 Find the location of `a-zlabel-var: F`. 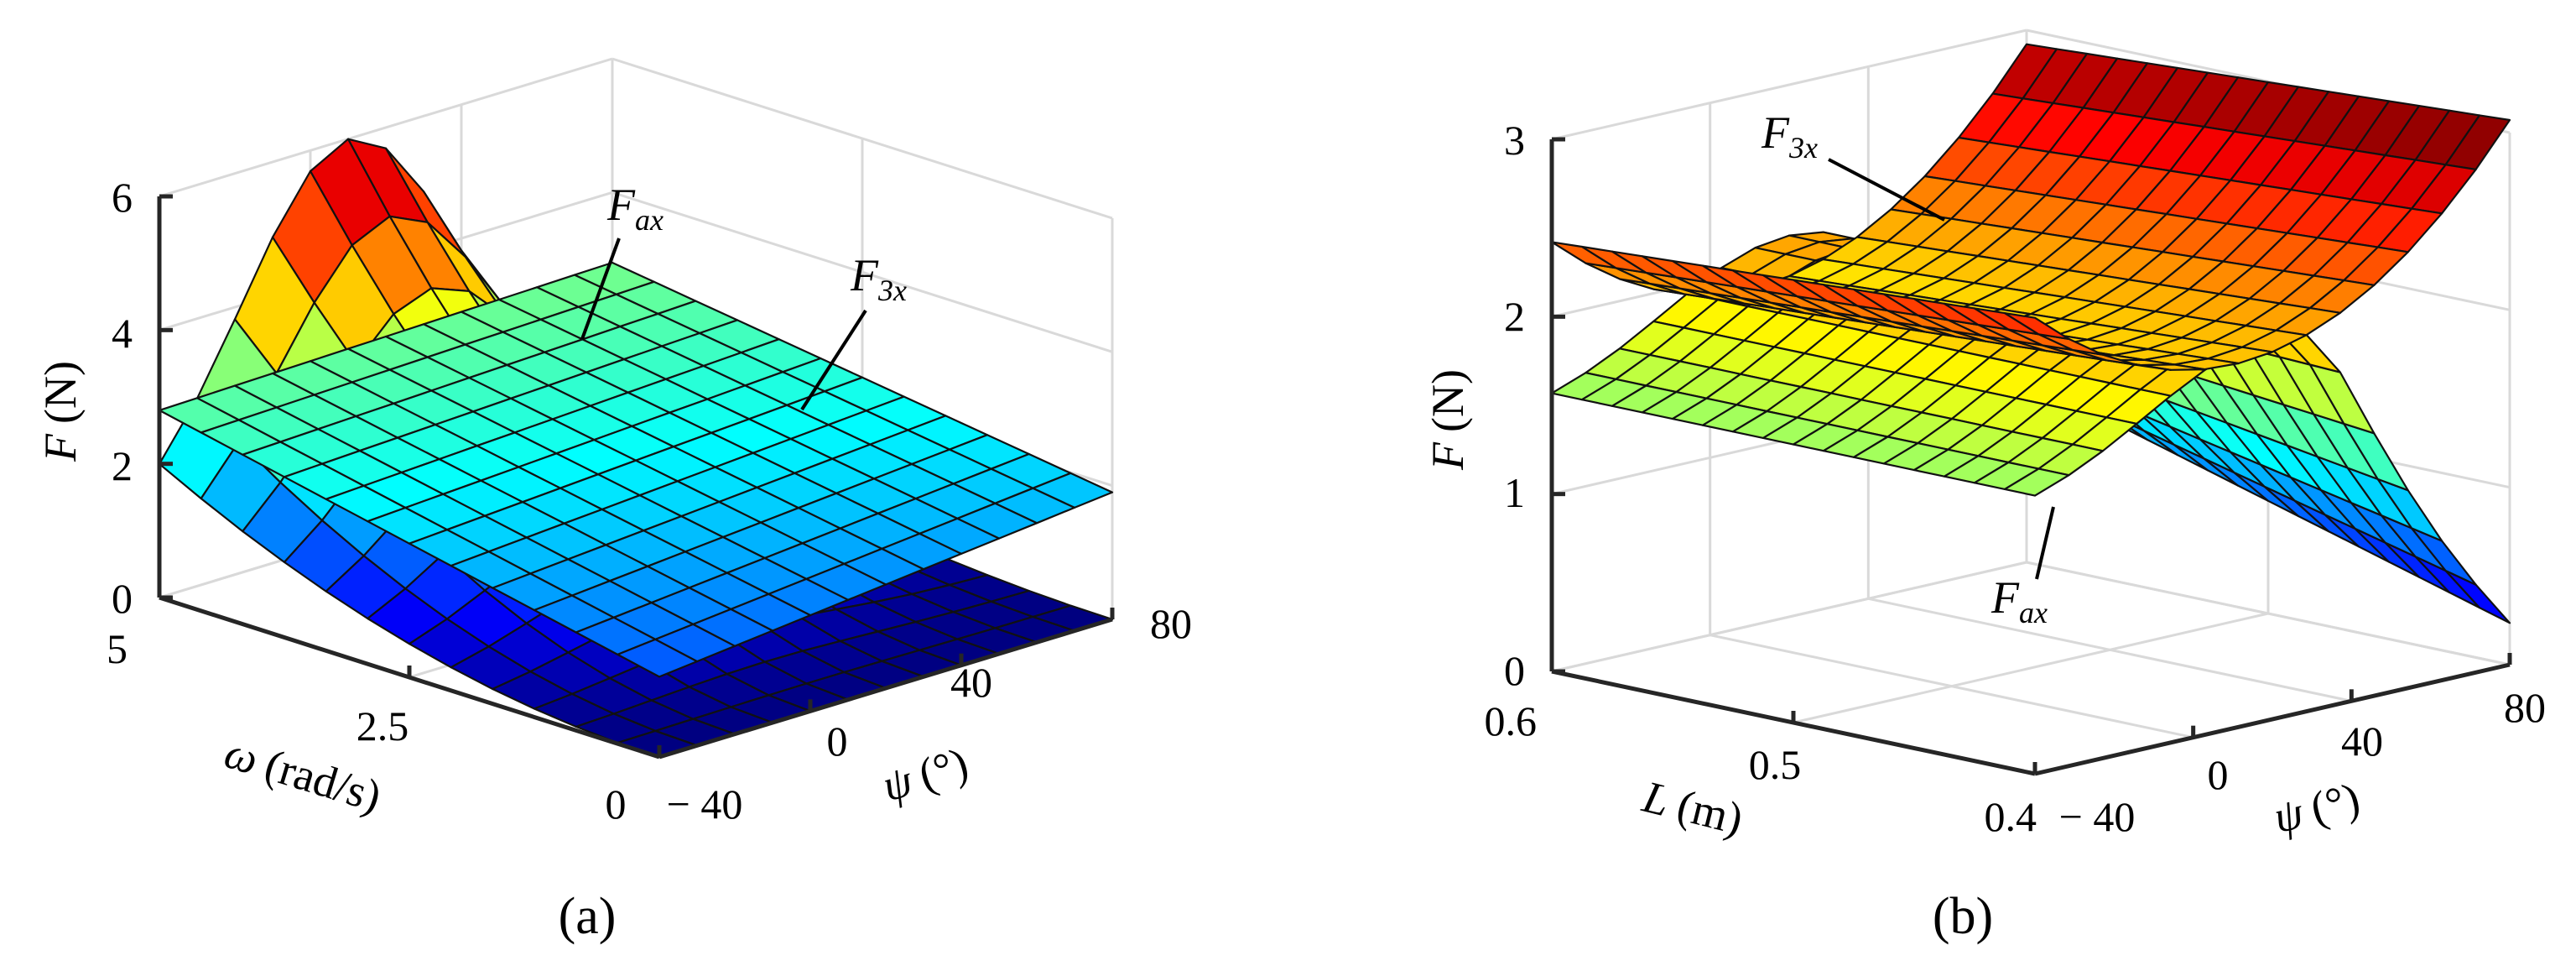

a-zlabel-var: F is located at coordinates (60, 447).